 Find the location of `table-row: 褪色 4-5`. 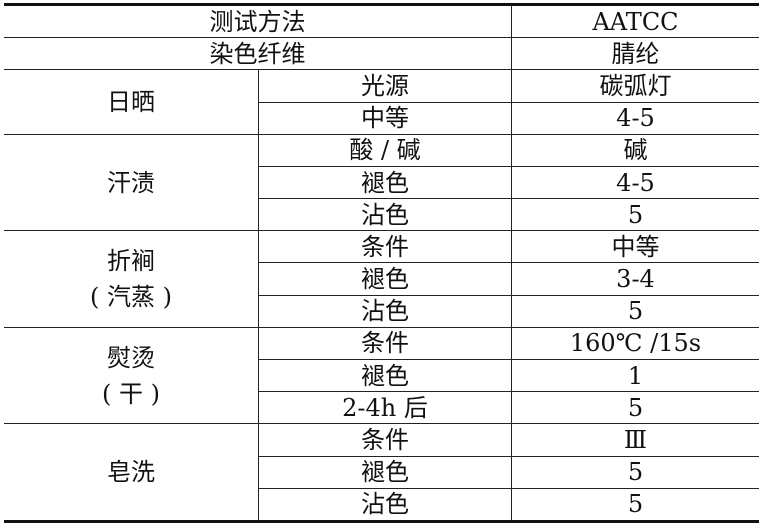

table-row: 褪色 4-5 is located at coordinates (381, 182).